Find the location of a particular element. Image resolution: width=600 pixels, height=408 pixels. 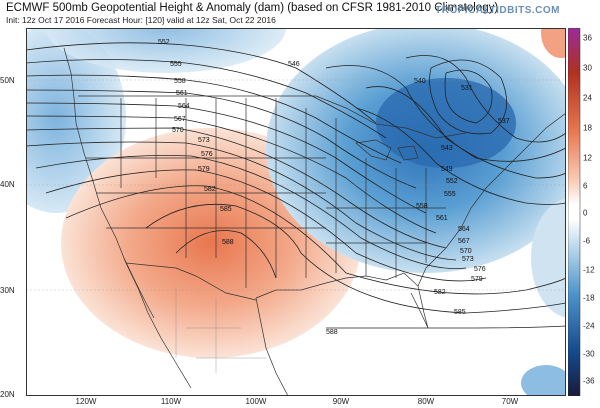

colorbar-label: -12 is located at coordinates (589, 270).